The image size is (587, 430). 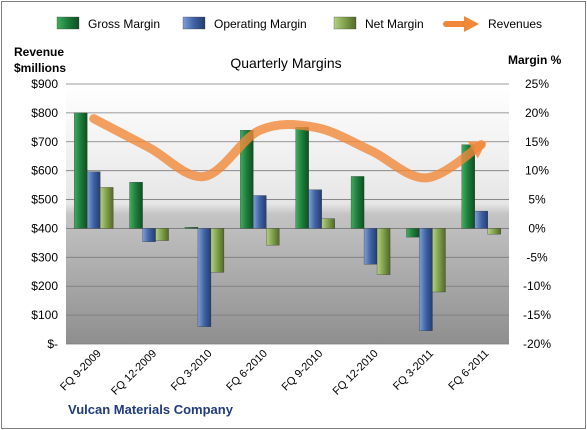 What do you see at coordinates (44, 286) in the screenshot?
I see `left-tick-label: $200` at bounding box center [44, 286].